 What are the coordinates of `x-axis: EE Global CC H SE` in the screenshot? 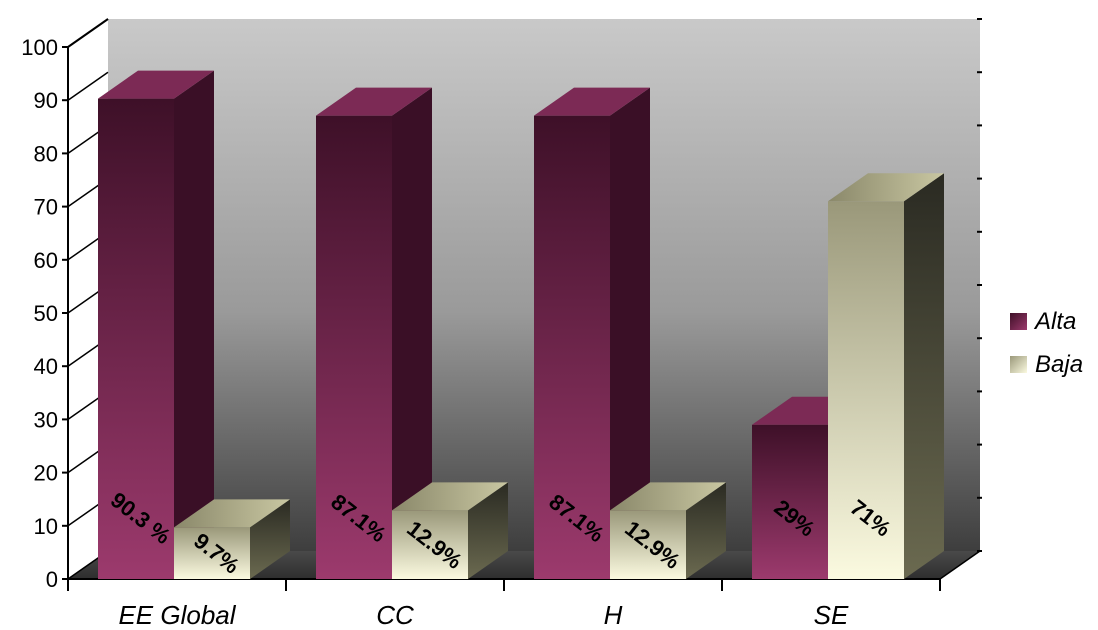 It's located at (504, 604).